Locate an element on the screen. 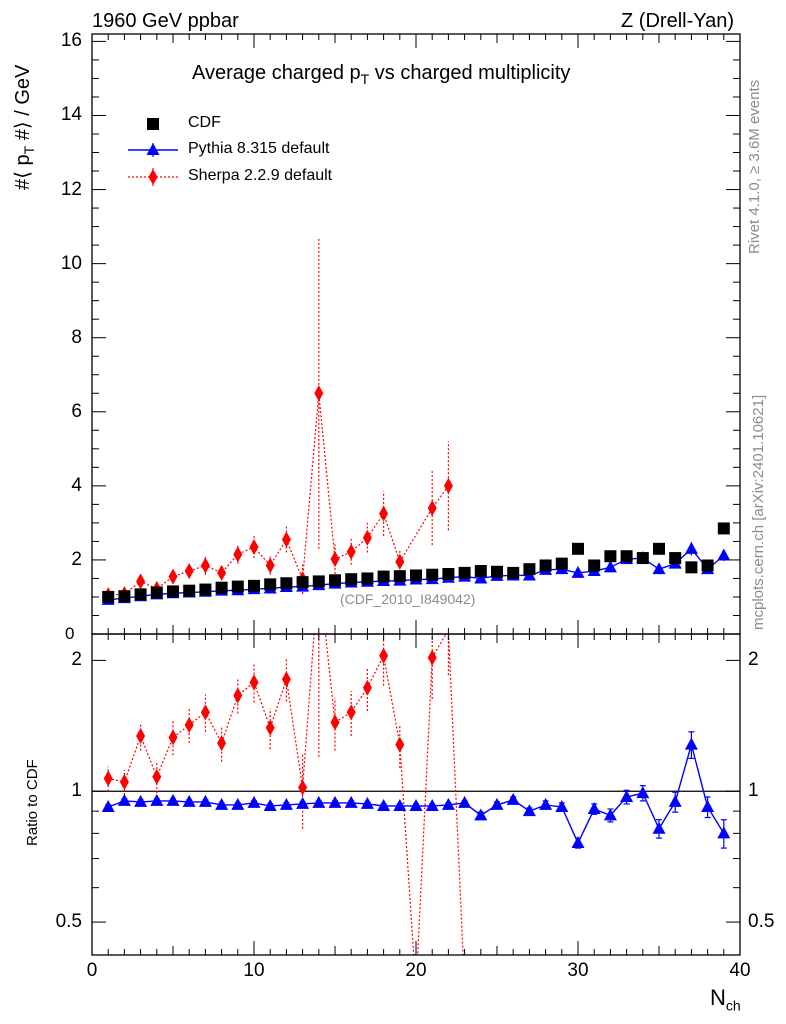 This screenshot has height=1024, width=786. ratio-y-tick-label: 0.5 is located at coordinates (68, 922).